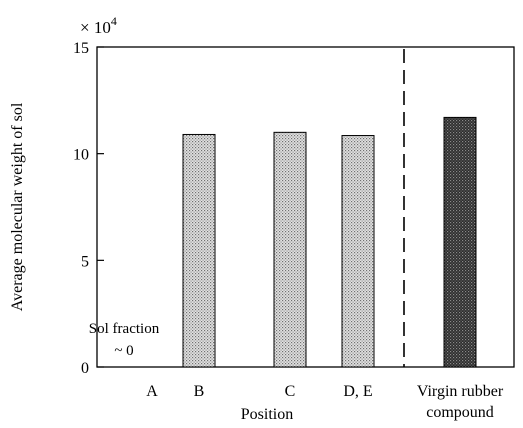 The image size is (523, 428). I want to click on bar-d-e, so click(358, 251).